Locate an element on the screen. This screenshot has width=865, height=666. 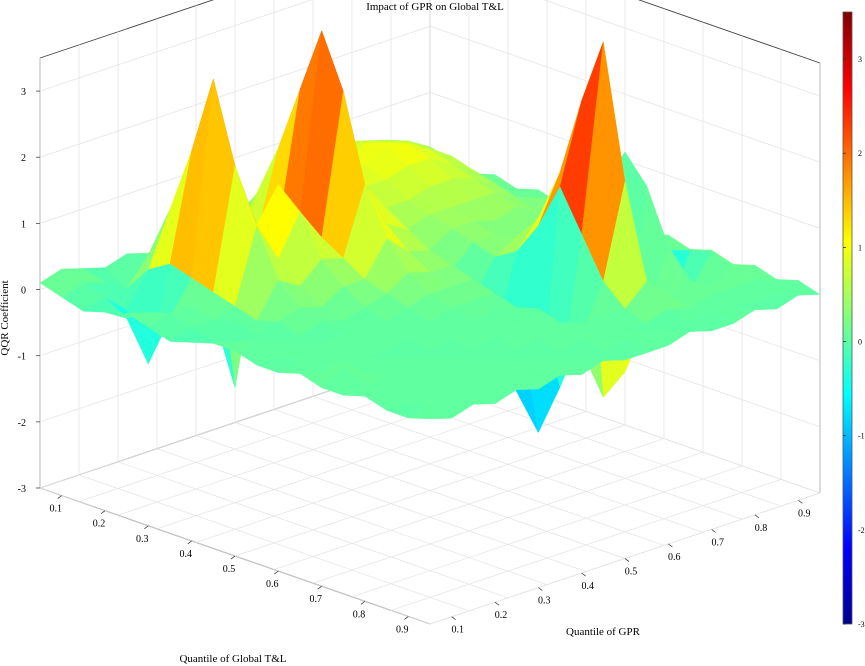
chart-title: Impact of GPR on Global T&L is located at coordinates (435, 7).